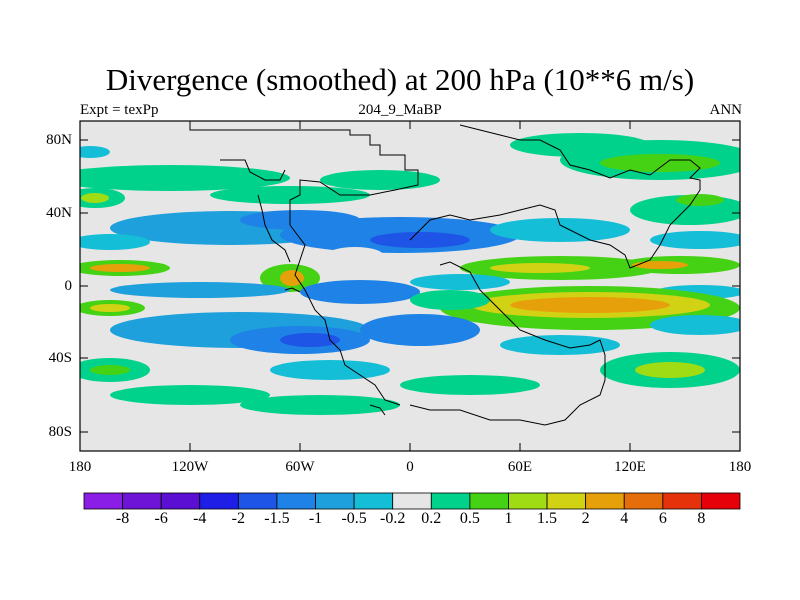  Describe the element at coordinates (740, 467) in the screenshot. I see `lon-label-180e: 180` at that location.